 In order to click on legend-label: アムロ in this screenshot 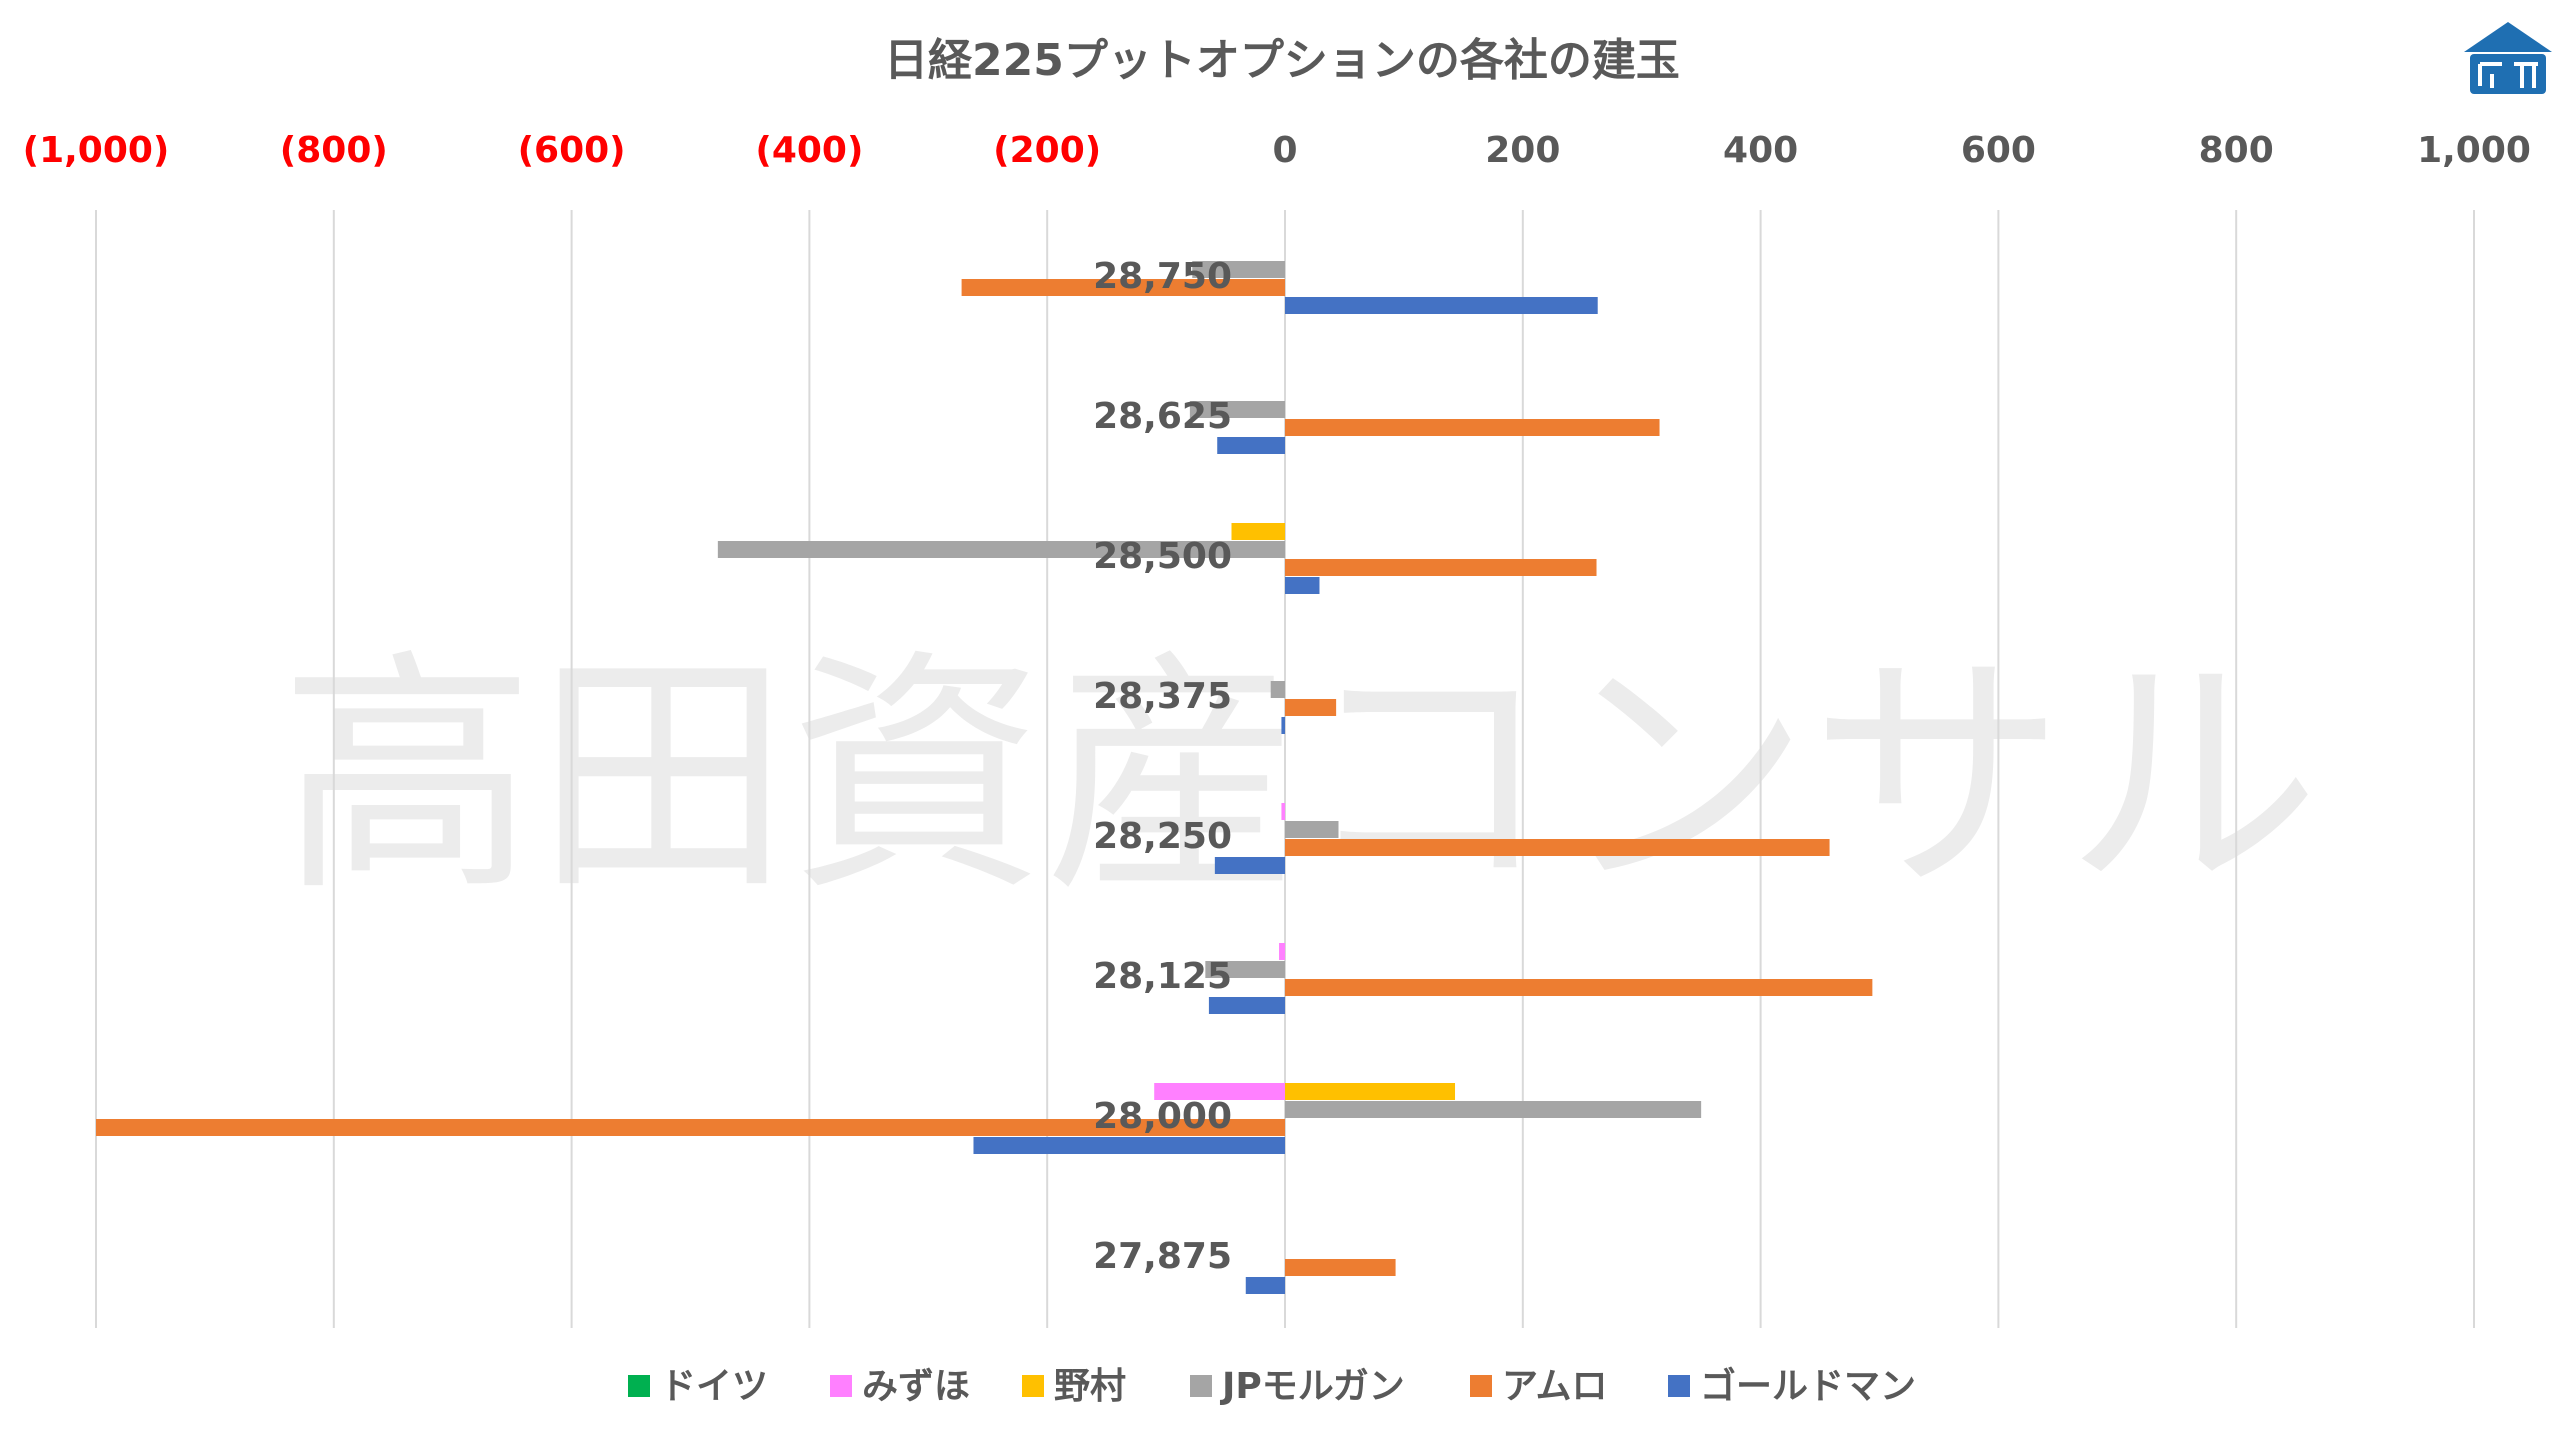, I will do `click(1554, 1386)`.